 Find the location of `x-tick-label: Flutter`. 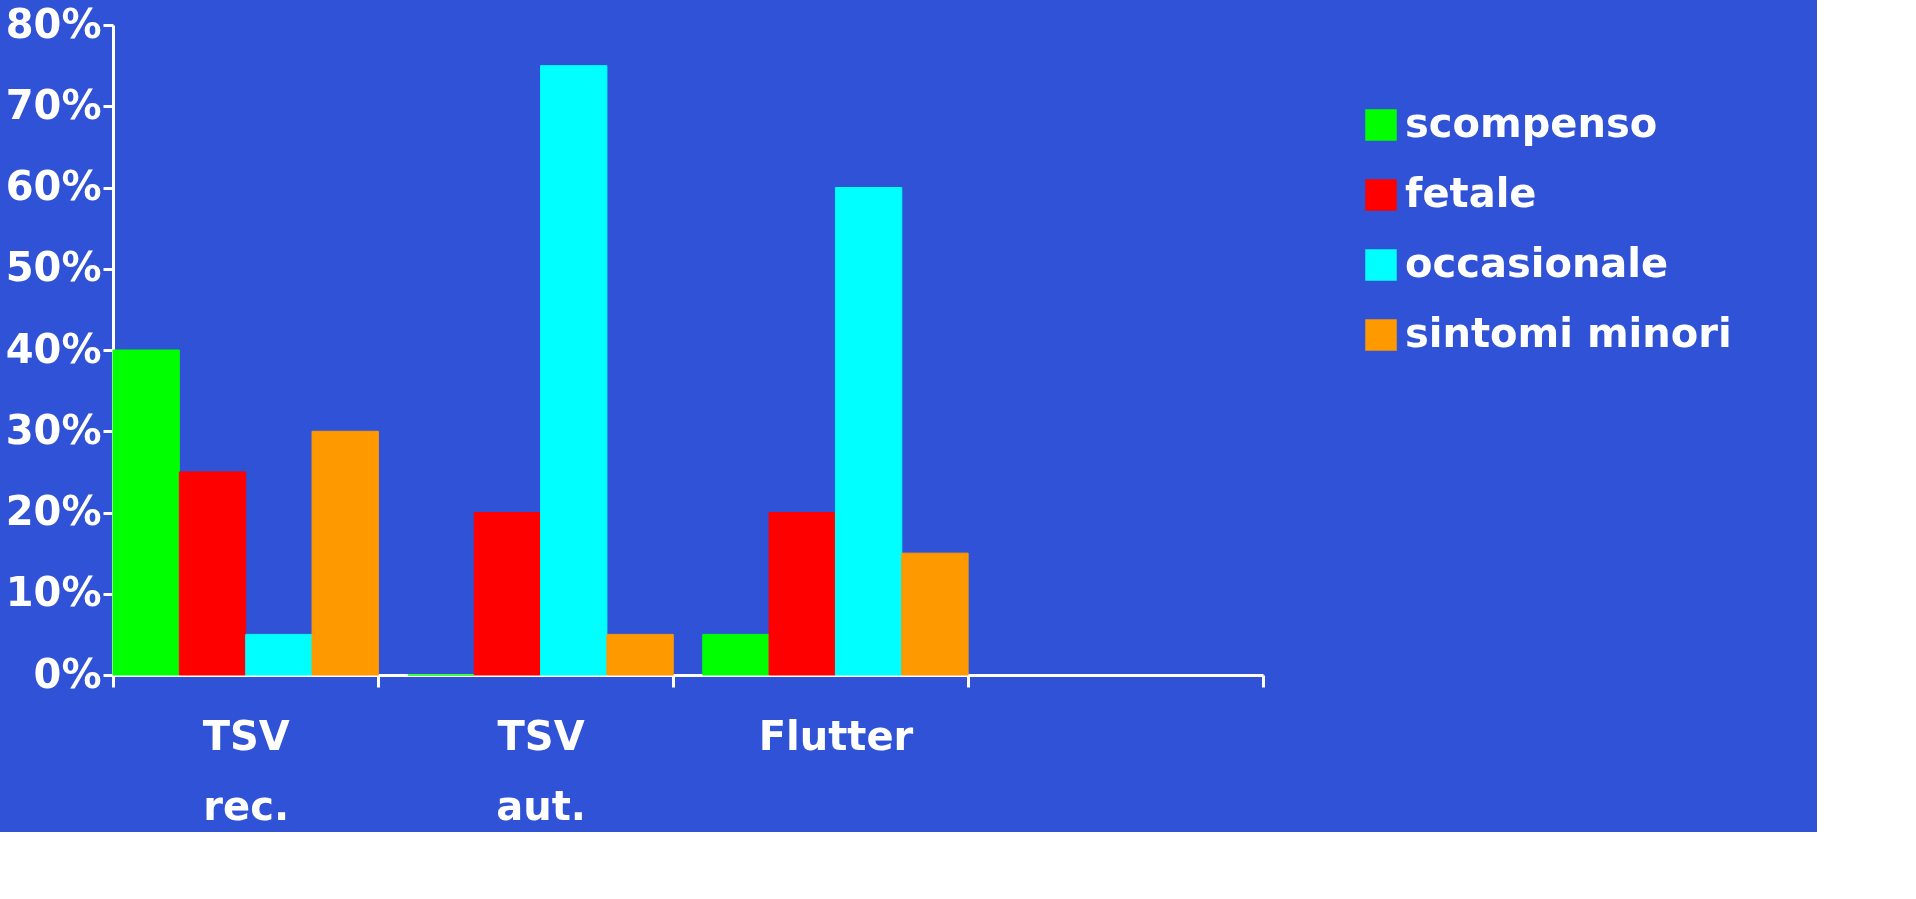

x-tick-label: Flutter is located at coordinates (836, 735).